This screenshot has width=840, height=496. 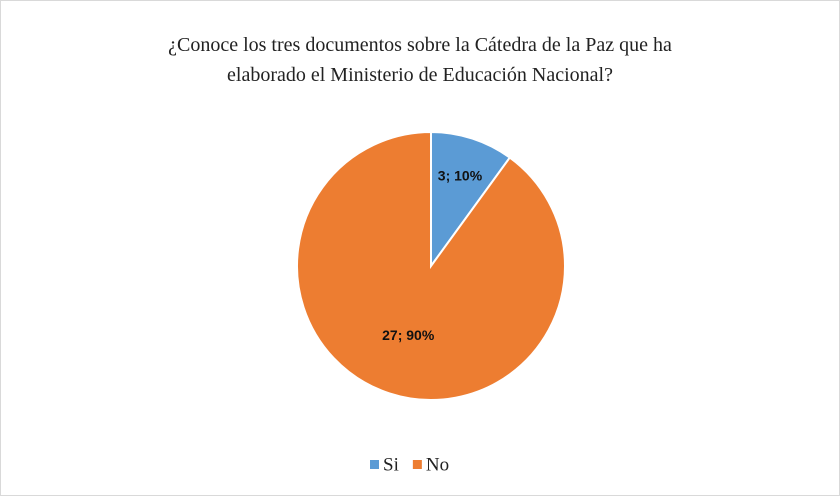 I want to click on legend-label: No, so click(x=437, y=464).